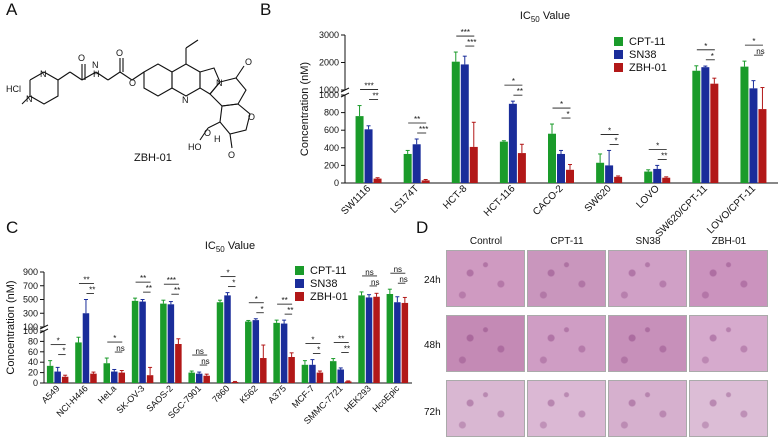 Image resolution: width=784 pixels, height=445 pixels. I want to click on panel-label-c: C, so click(12, 227).